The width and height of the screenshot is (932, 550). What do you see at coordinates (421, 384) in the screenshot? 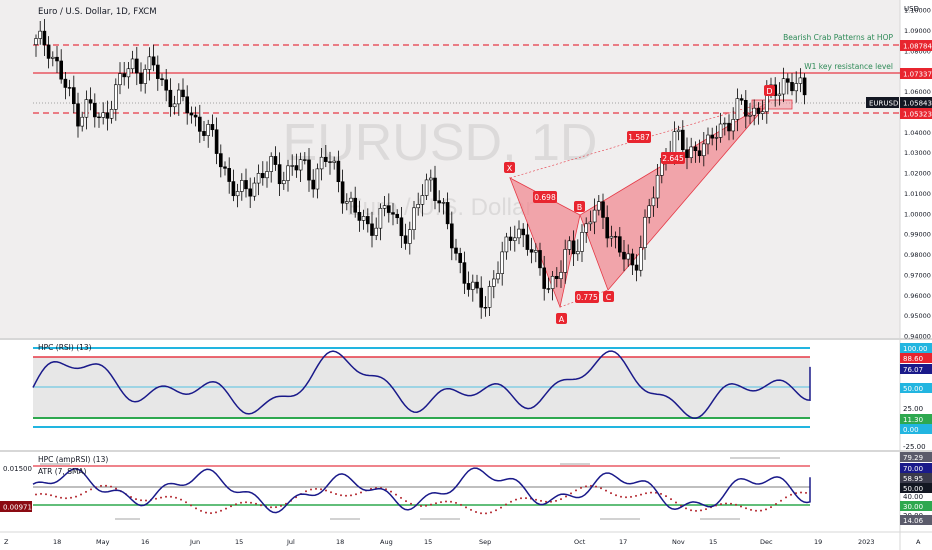
I see `rsi-series-line` at bounding box center [421, 384].